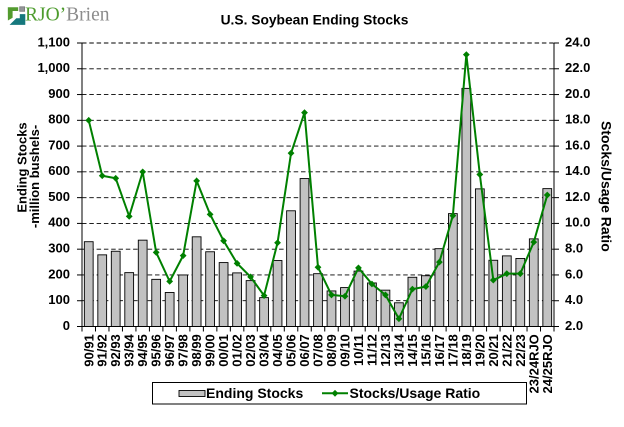  I want to click on svg-text: 2.0, so click(574, 325).